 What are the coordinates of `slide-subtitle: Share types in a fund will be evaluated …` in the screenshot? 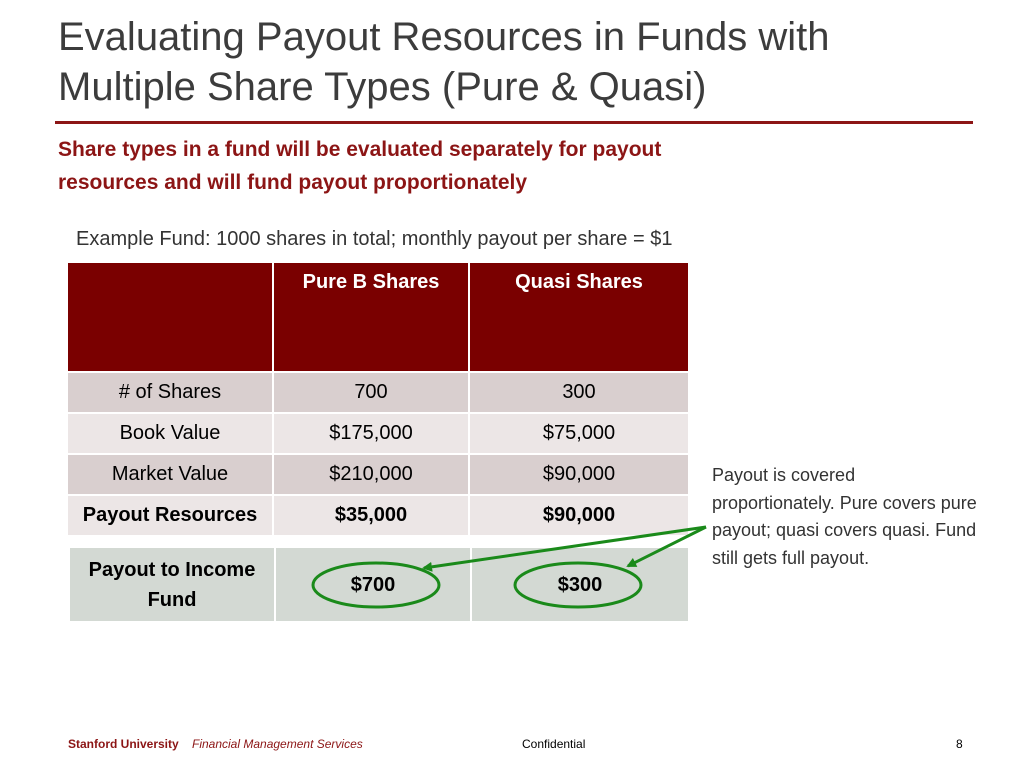 It's located at (360, 166).